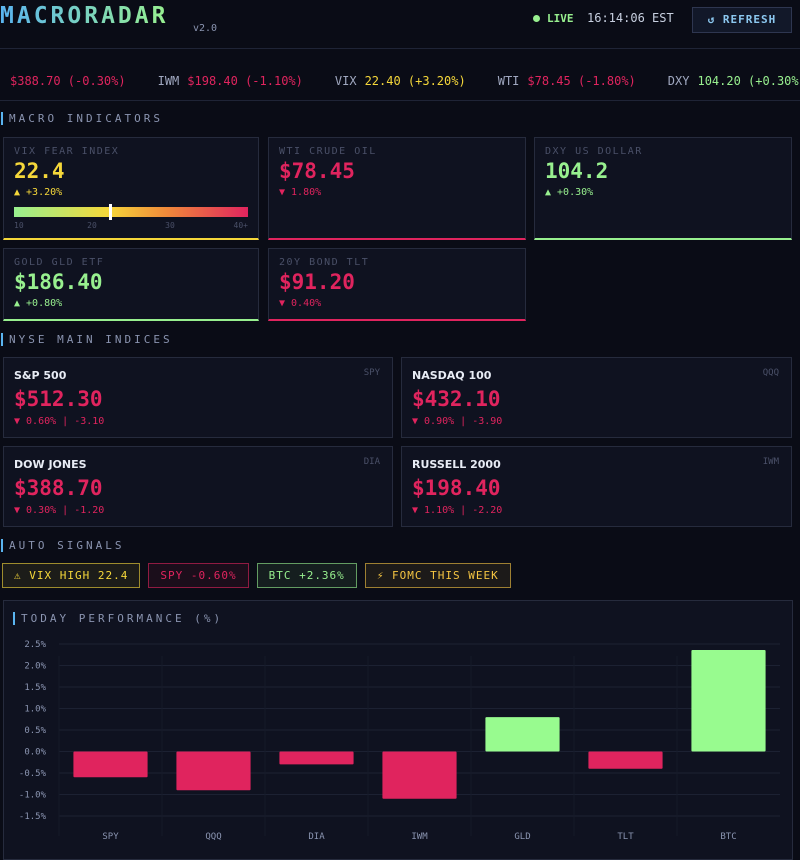  What do you see at coordinates (581, 81) in the screenshot?
I see `ticker-quote: $78.45 (-1.80%)` at bounding box center [581, 81].